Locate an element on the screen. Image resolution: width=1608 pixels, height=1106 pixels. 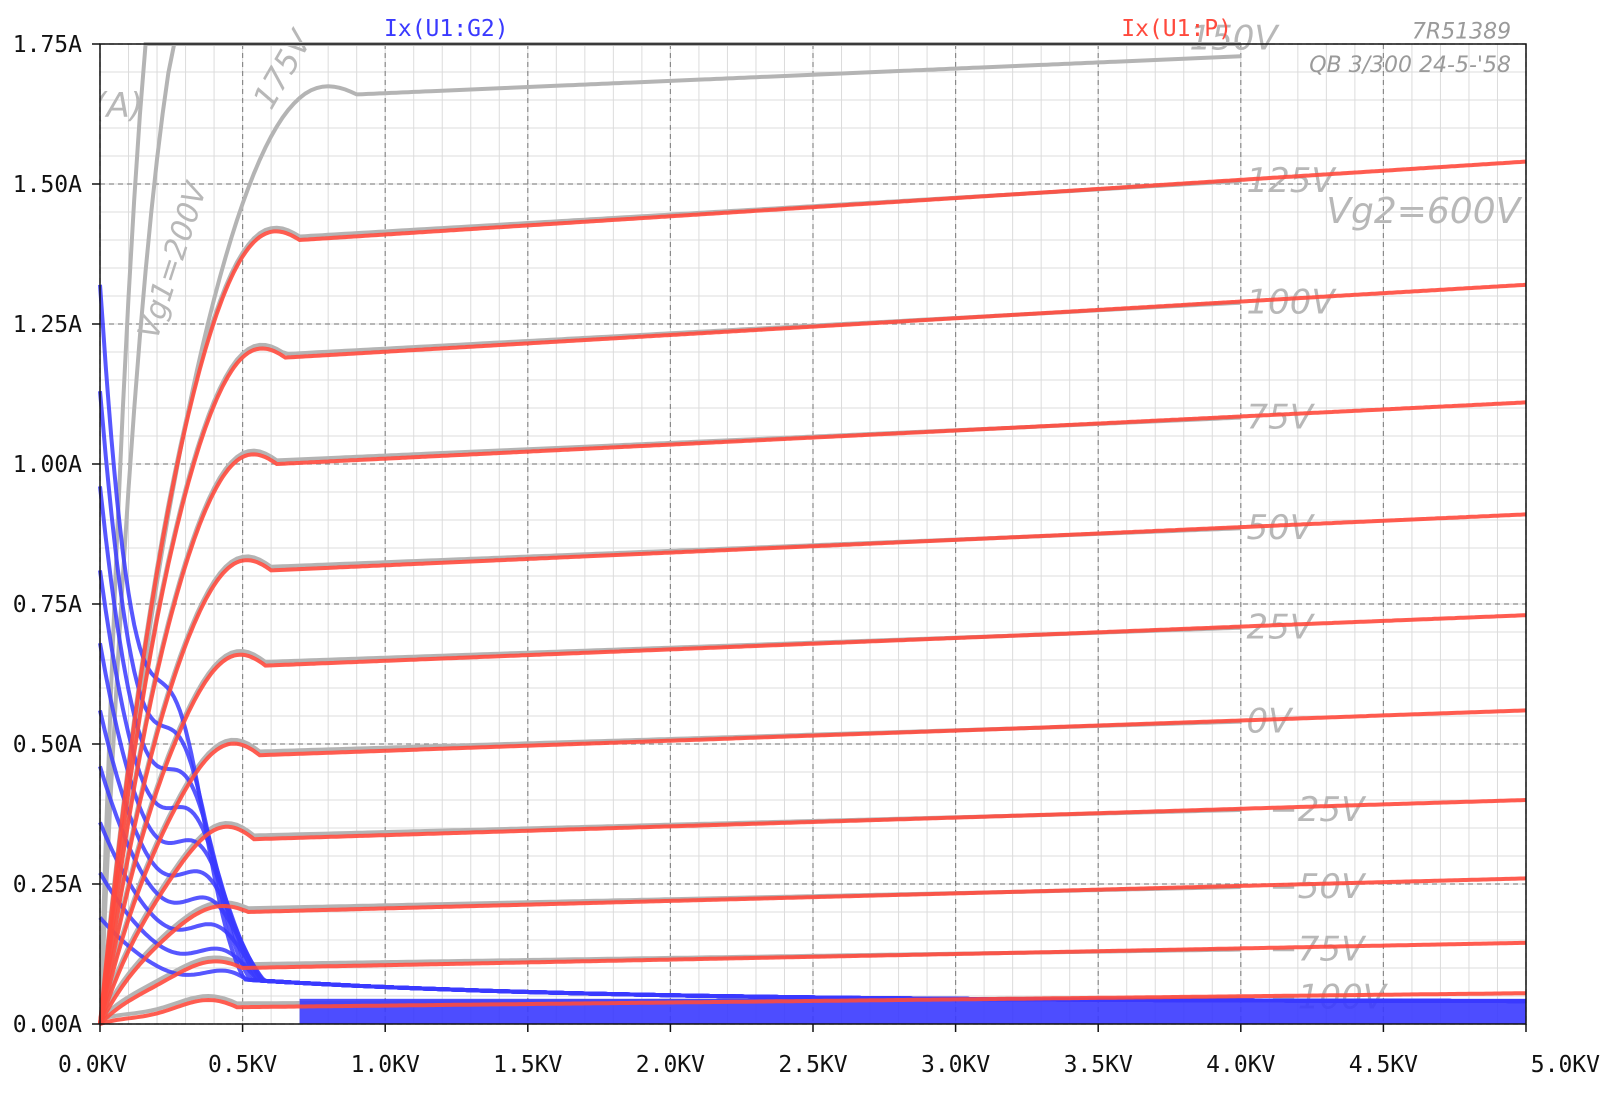
y-tick-label: 0.00A is located at coordinates (47, 1025).